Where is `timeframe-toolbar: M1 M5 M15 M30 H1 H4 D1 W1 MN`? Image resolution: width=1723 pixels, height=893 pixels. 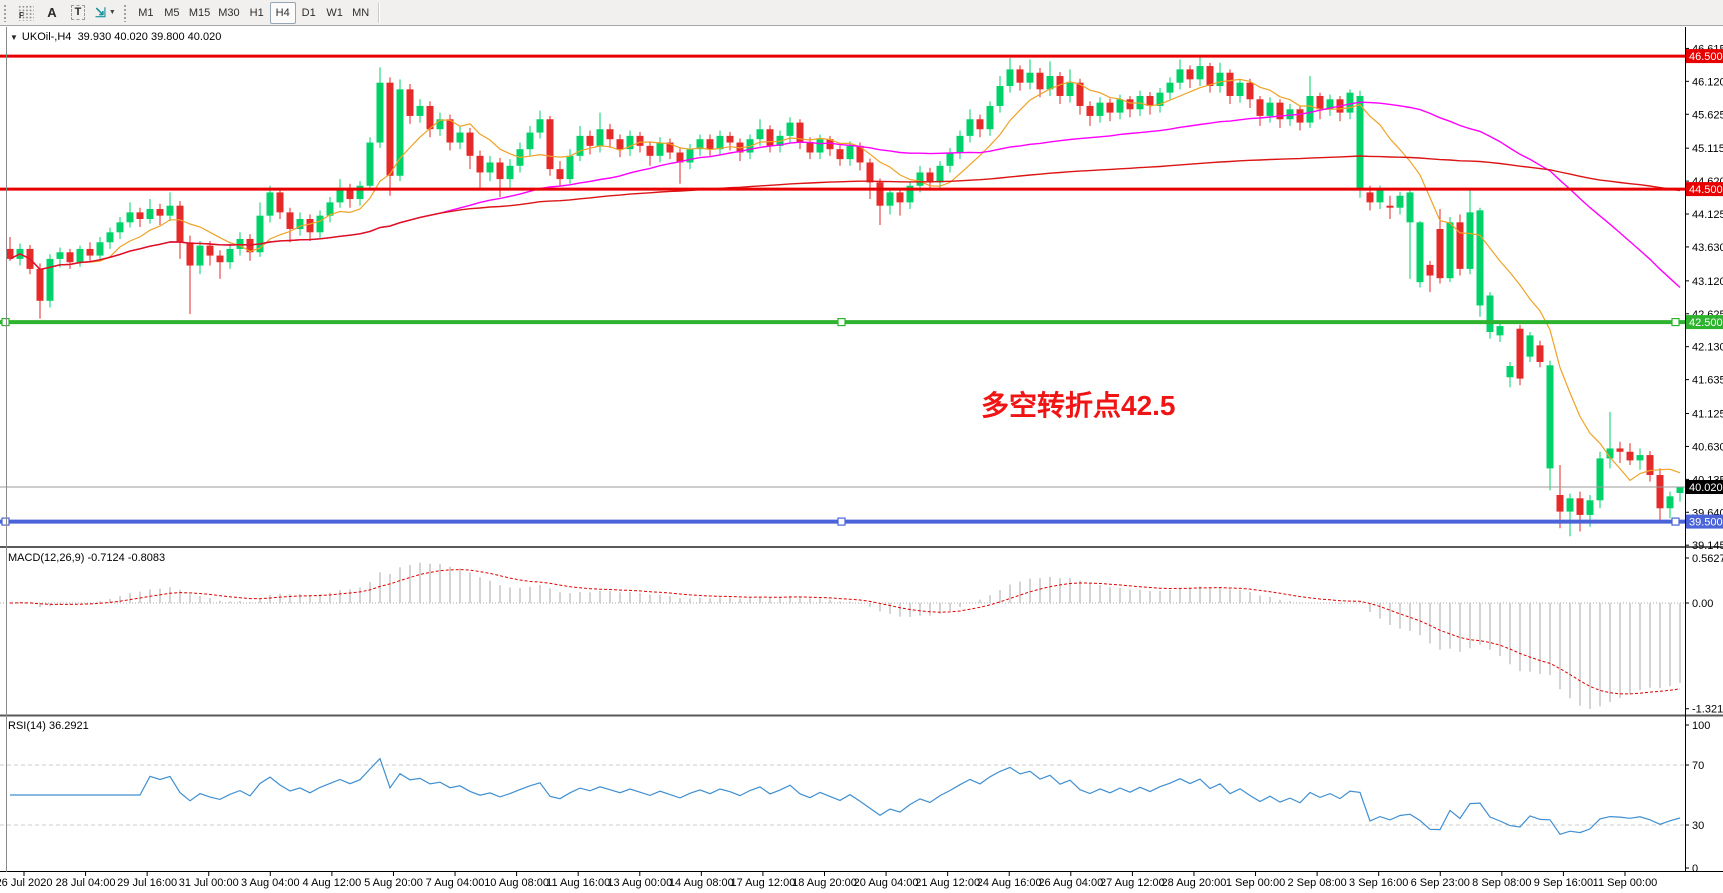 timeframe-toolbar: M1 M5 M15 M30 H1 H4 D1 W1 MN is located at coordinates (253, 12).